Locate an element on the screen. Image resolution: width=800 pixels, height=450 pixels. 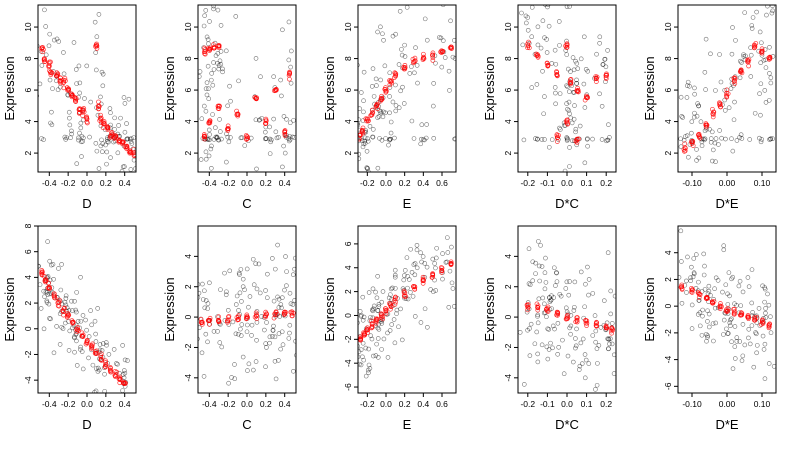
y-tick-label: 0 is located at coordinates (668, 306).